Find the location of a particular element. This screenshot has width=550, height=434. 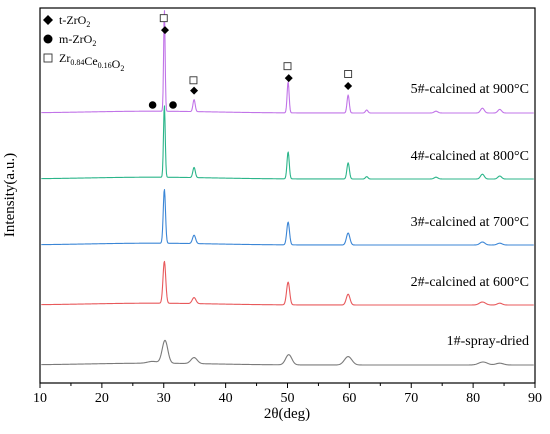

peak-markers is located at coordinates (250, 61).